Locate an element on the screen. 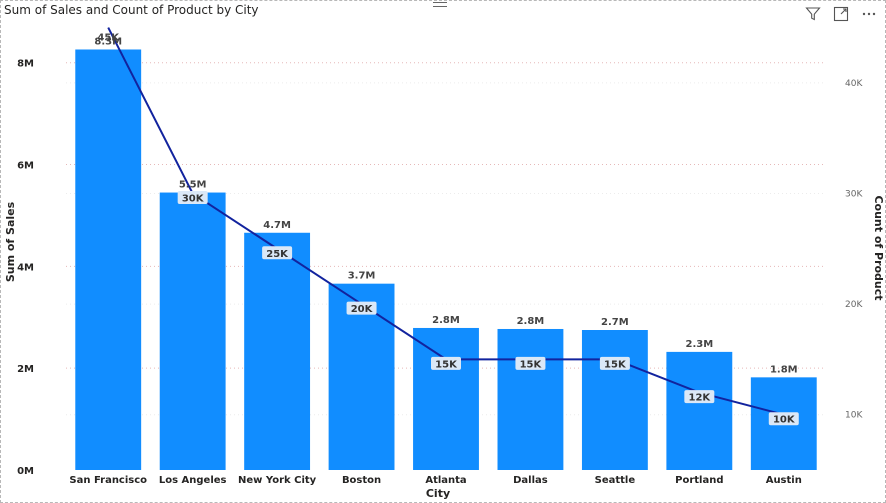  line-data-label: 12K is located at coordinates (699, 398).